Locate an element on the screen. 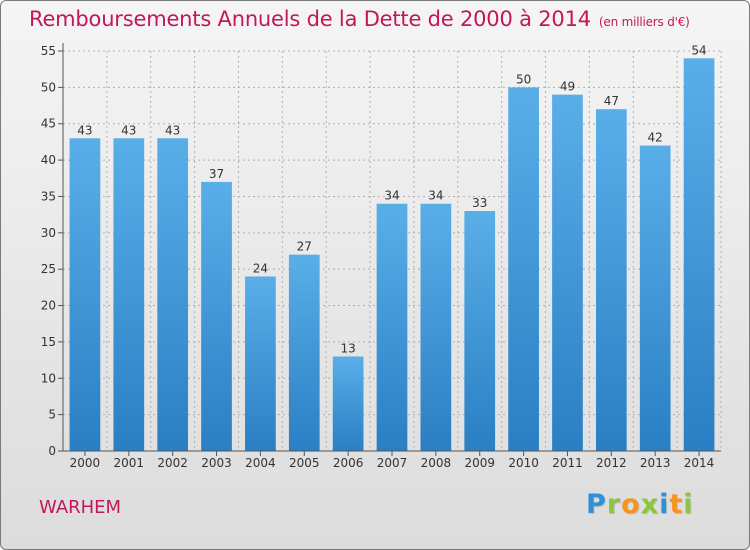 This screenshot has height=550, width=750. y-tick-label: 50 is located at coordinates (48, 87).